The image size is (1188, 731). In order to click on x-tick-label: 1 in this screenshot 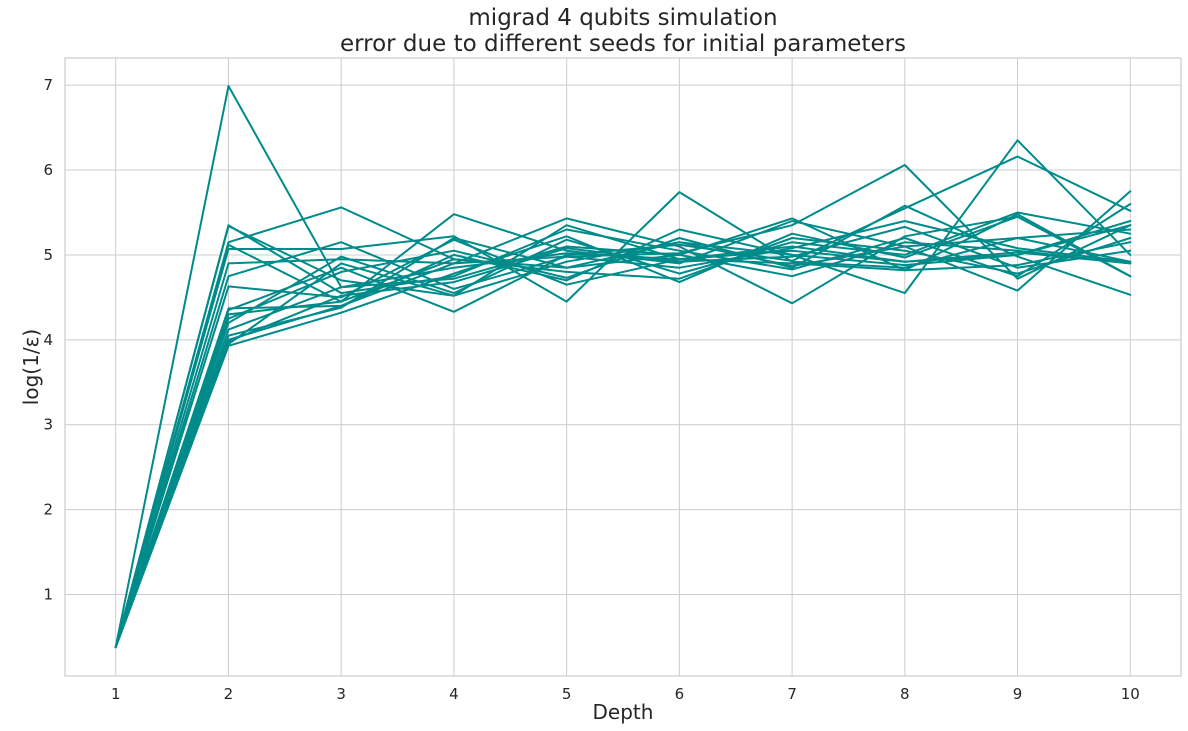, I will do `click(116, 694)`.